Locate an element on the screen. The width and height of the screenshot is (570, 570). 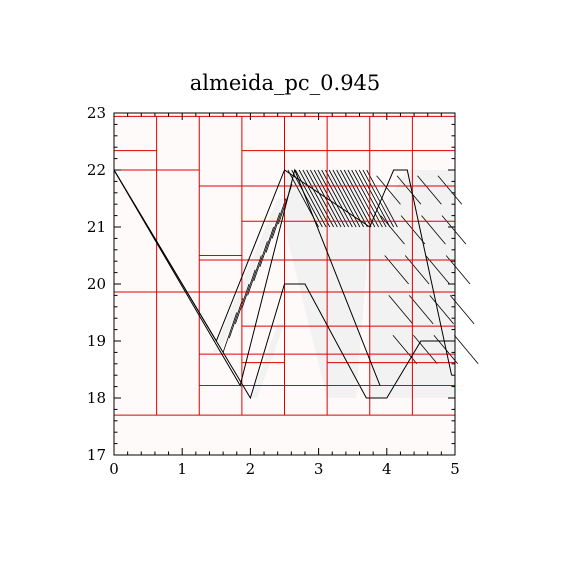
y-tick-label: 21 is located at coordinates (96, 227).